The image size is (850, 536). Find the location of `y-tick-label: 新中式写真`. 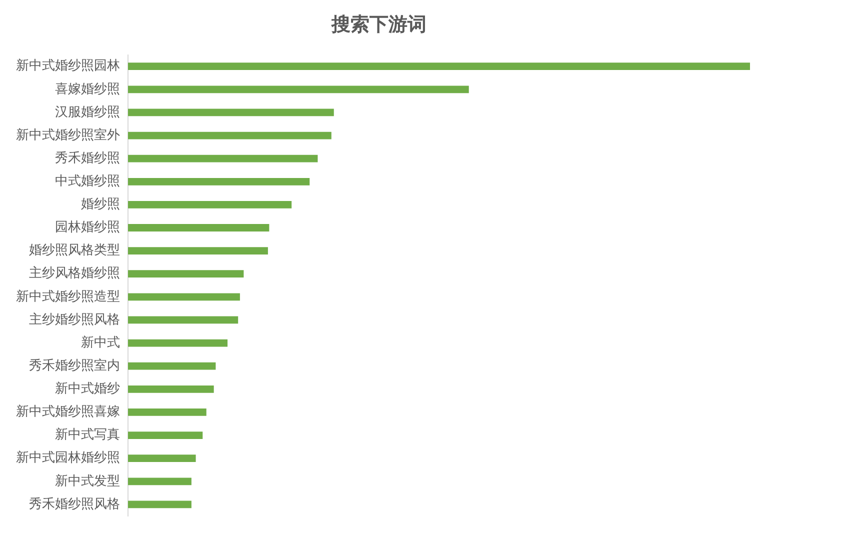

y-tick-label: 新中式写真 is located at coordinates (87, 435).